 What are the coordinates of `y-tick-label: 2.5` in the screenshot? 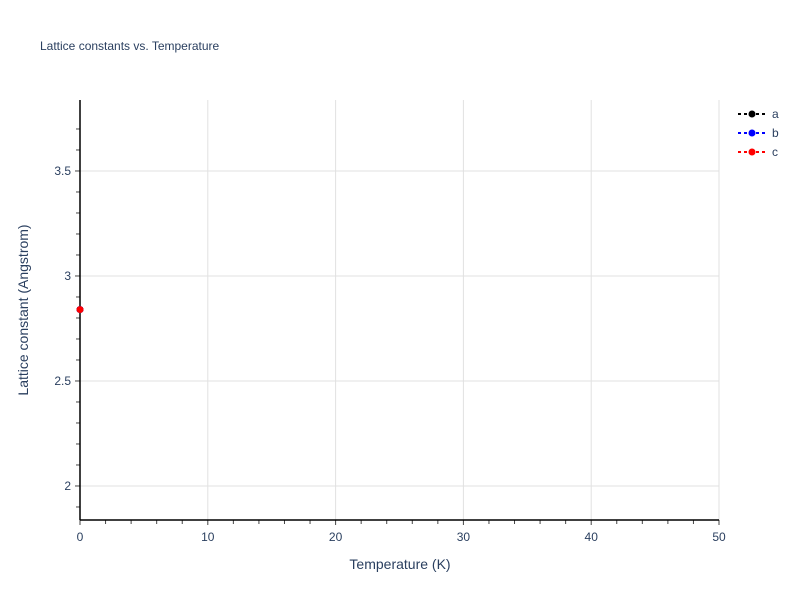 It's located at (62, 381).